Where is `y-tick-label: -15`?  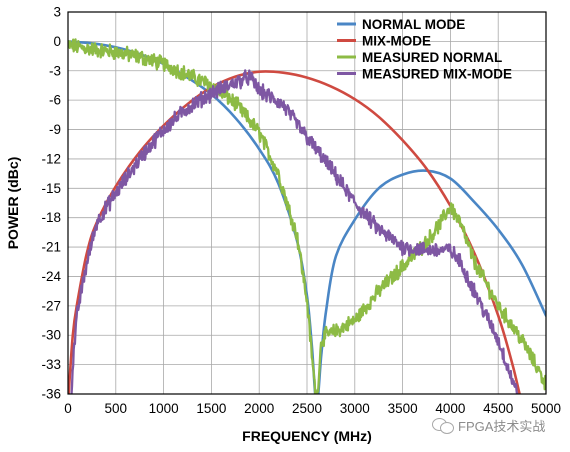
y-tick-label: -15 is located at coordinates (51, 188).